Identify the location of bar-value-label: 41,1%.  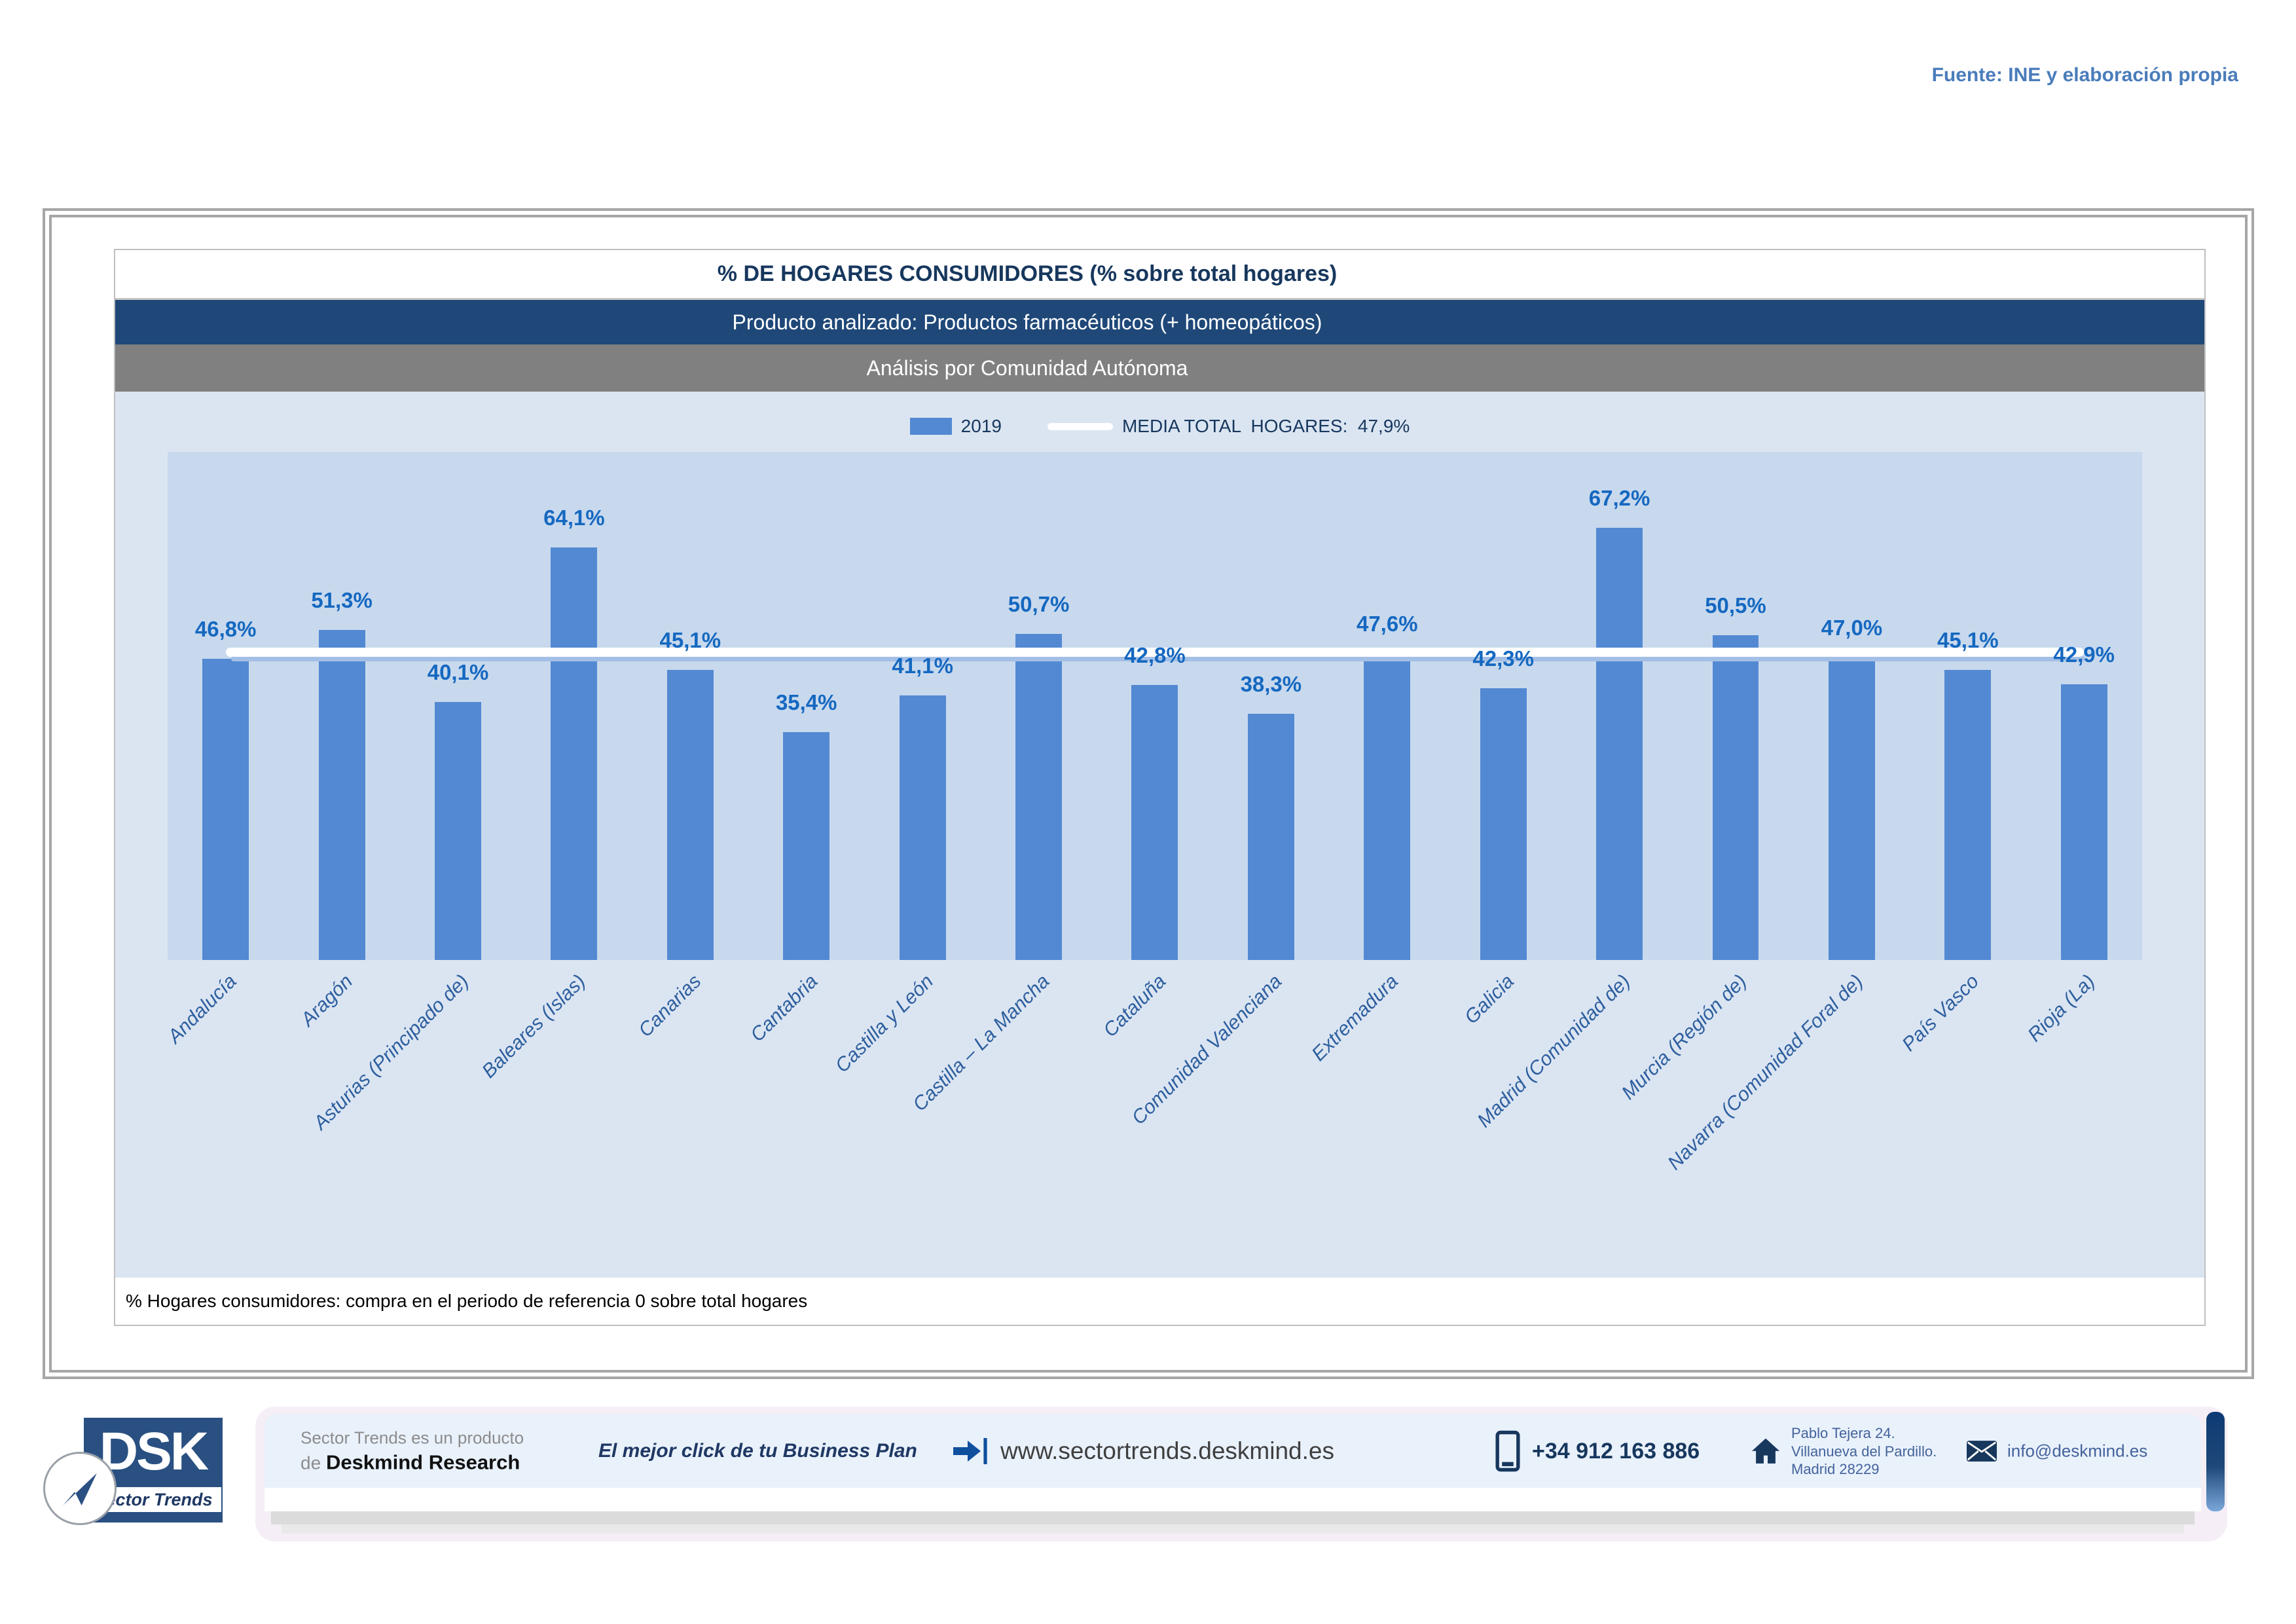
(922, 666).